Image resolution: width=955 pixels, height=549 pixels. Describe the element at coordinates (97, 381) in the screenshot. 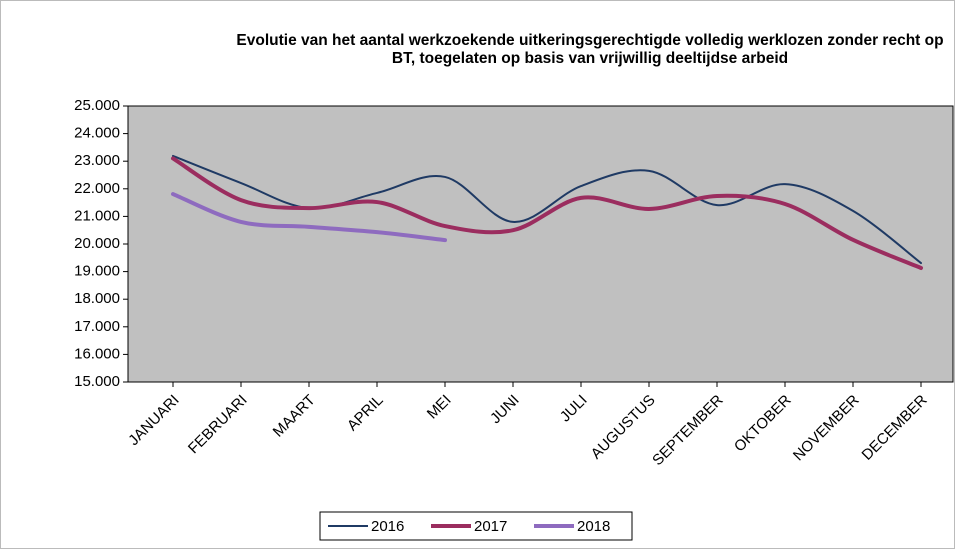

I see `y-tick-label: 15.000` at that location.